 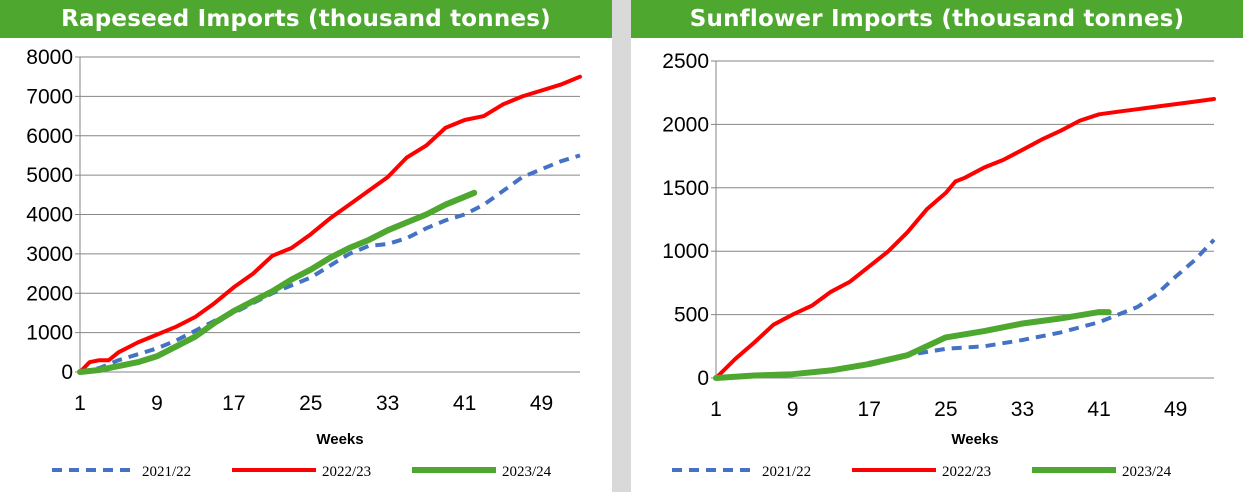 I want to click on y-tick-label: 4000, so click(x=49, y=215).